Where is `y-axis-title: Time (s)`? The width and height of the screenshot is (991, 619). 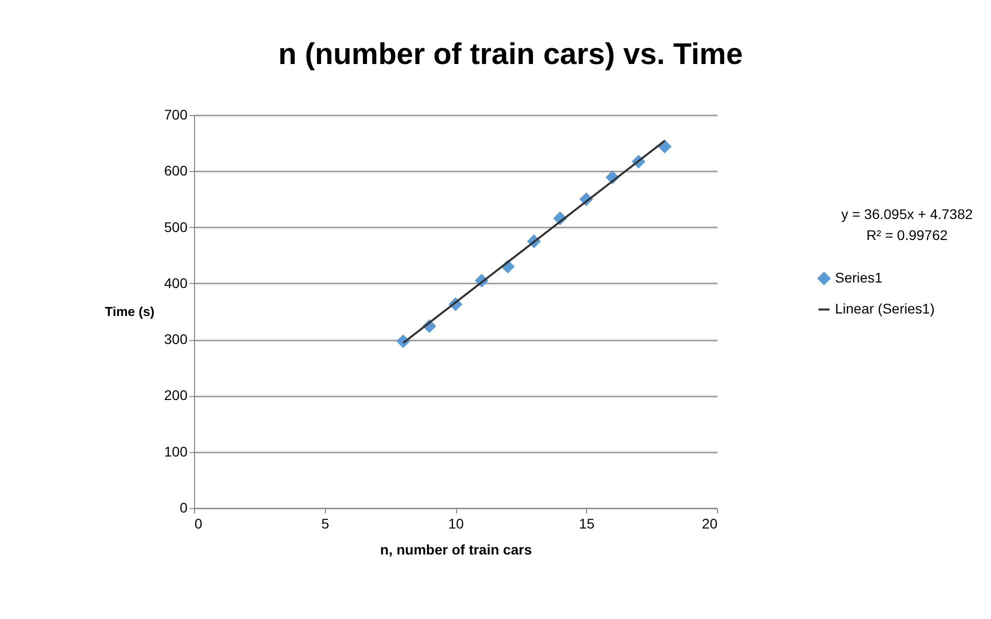
y-axis-title: Time (s) is located at coordinates (129, 311).